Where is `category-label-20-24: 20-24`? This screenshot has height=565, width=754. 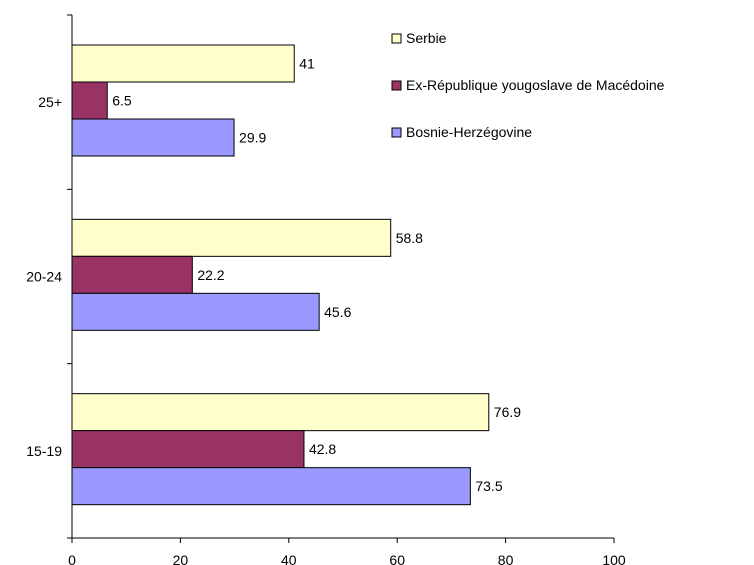
category-label-20-24: 20-24 is located at coordinates (44, 277).